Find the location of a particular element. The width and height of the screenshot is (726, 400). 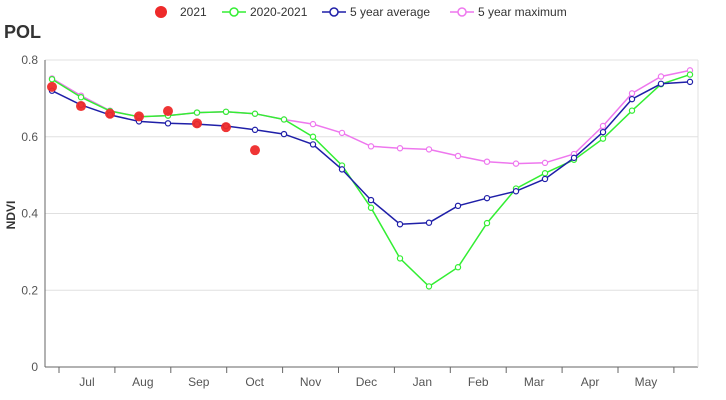

legend-item: 5 year maximum is located at coordinates (508, 12).